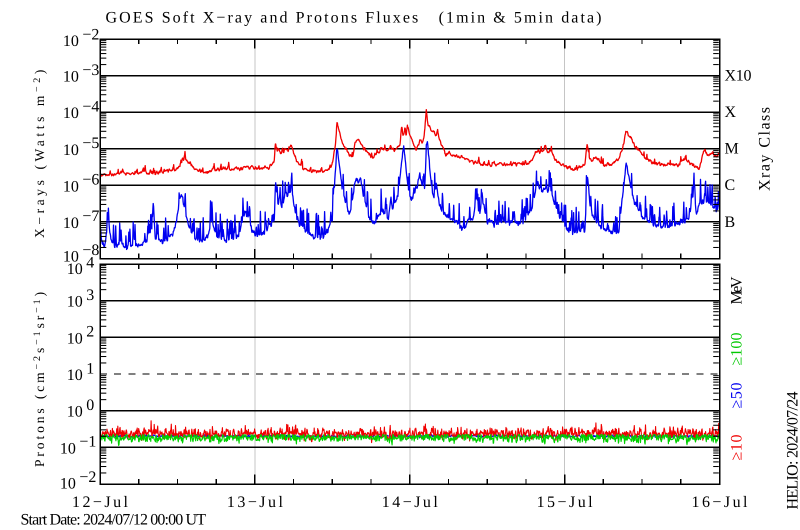 This screenshot has width=800, height=530. What do you see at coordinates (90, 216) in the screenshot?
I see `svg-text: −7` at bounding box center [90, 216].